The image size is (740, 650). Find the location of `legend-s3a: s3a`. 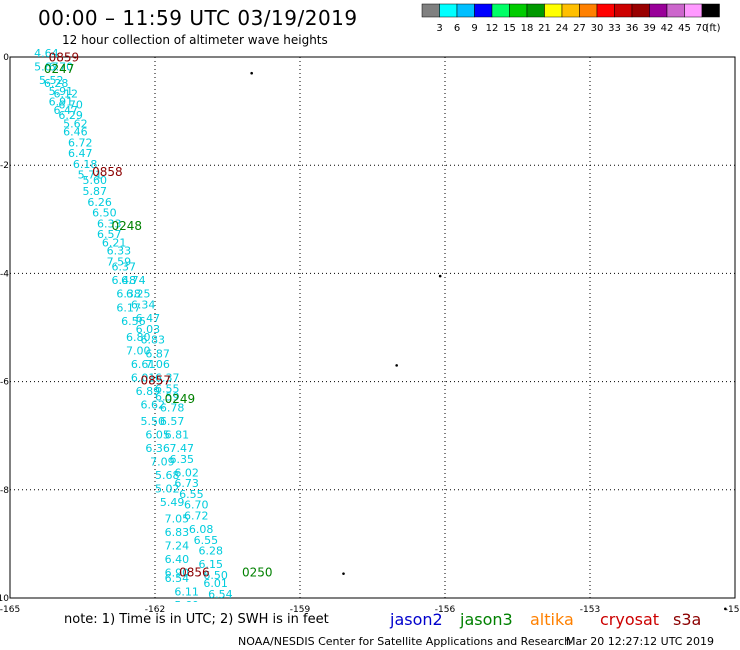

legend-s3a: s3a is located at coordinates (687, 619).